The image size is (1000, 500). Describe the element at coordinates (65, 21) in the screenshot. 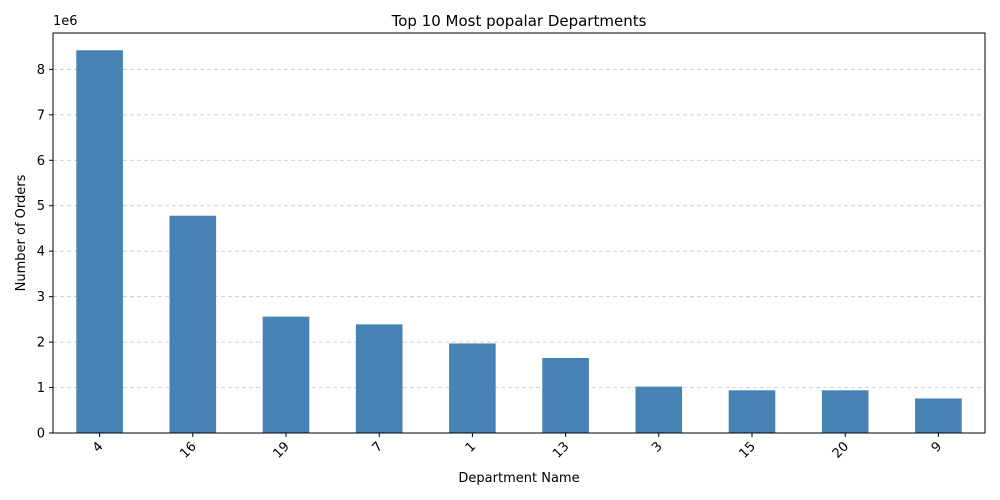

I see `y-axis-multiplier: 1e6` at that location.